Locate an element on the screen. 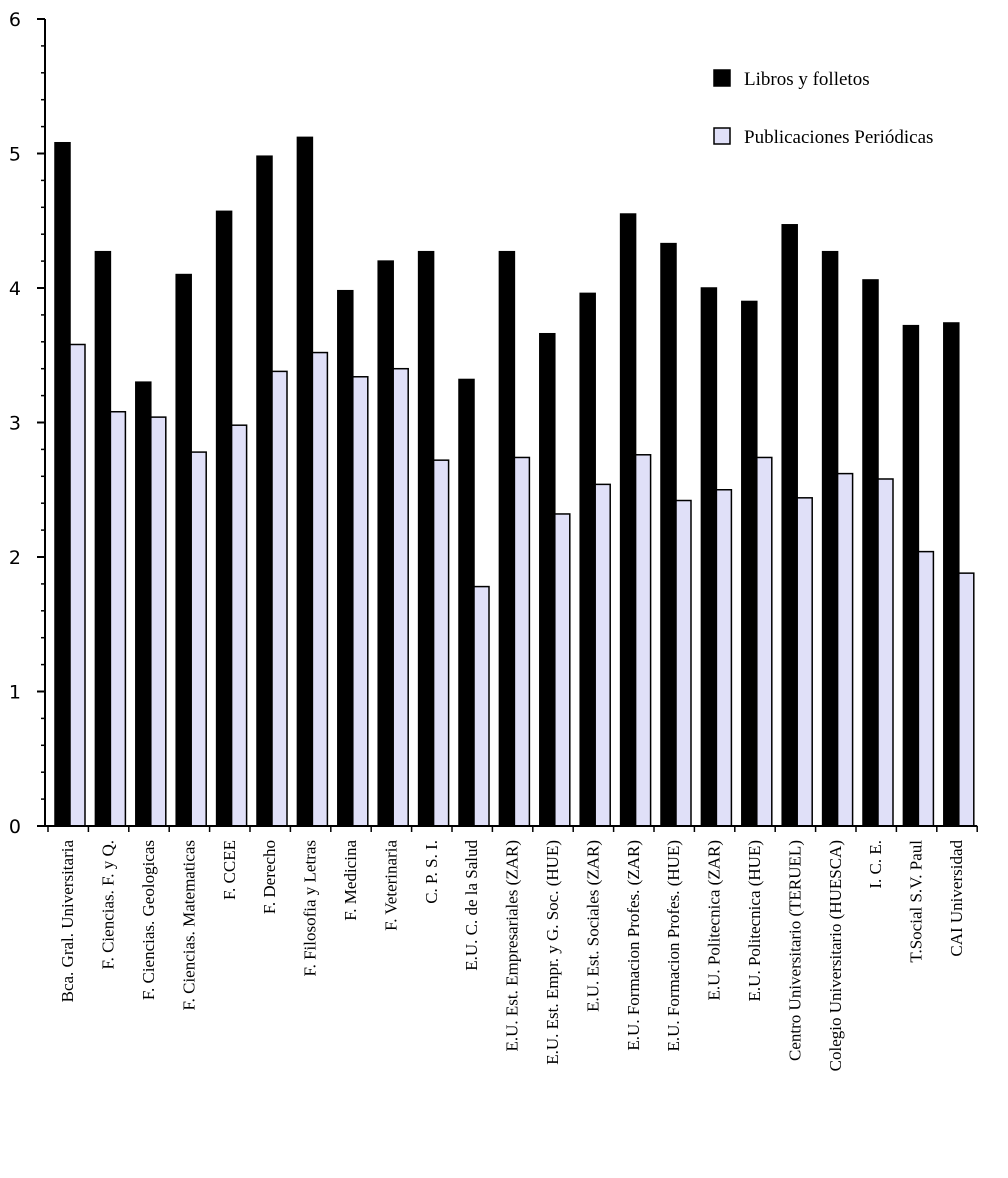  x-category-label: F. Medicina is located at coordinates (350, 880).